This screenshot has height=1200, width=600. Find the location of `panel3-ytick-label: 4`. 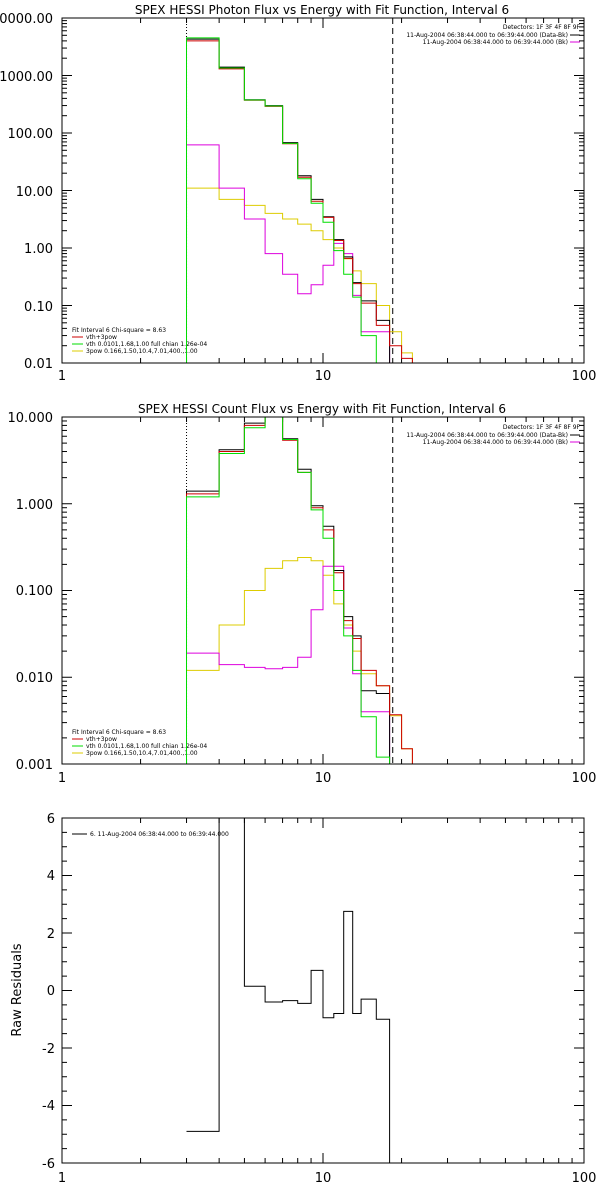

panel3-ytick-label: 4 is located at coordinates (51, 876).